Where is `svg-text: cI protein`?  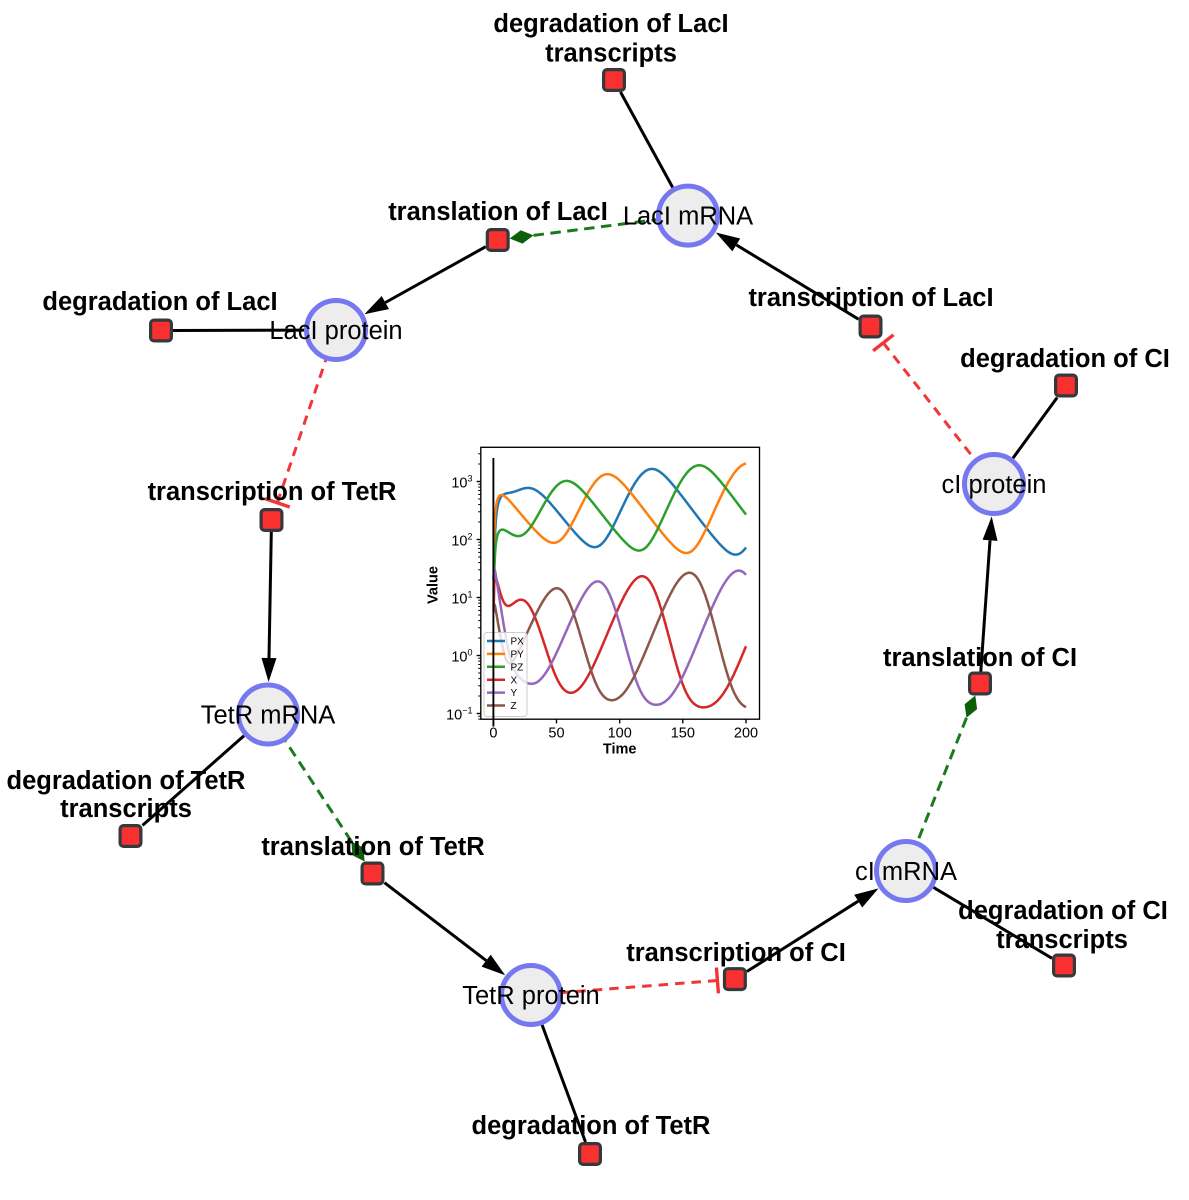
svg-text: cI protein is located at coordinates (994, 485).